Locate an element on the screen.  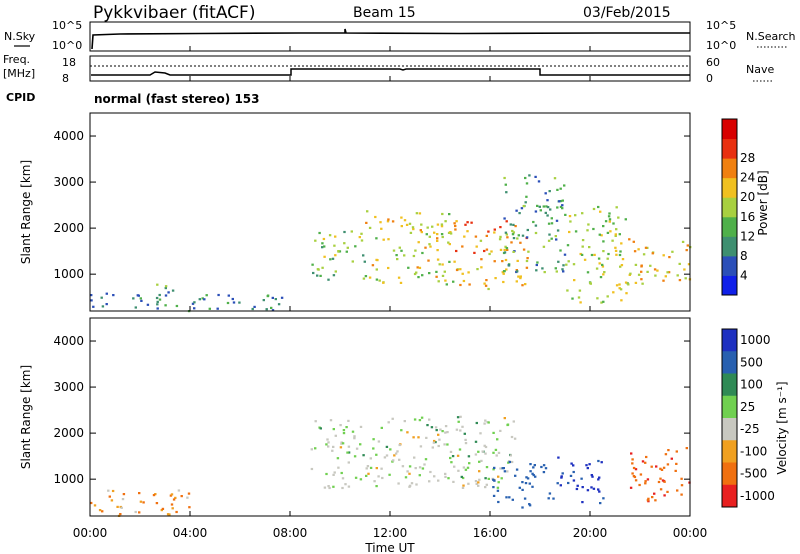
y-tick-label: 2000 is located at coordinates (68, 433).